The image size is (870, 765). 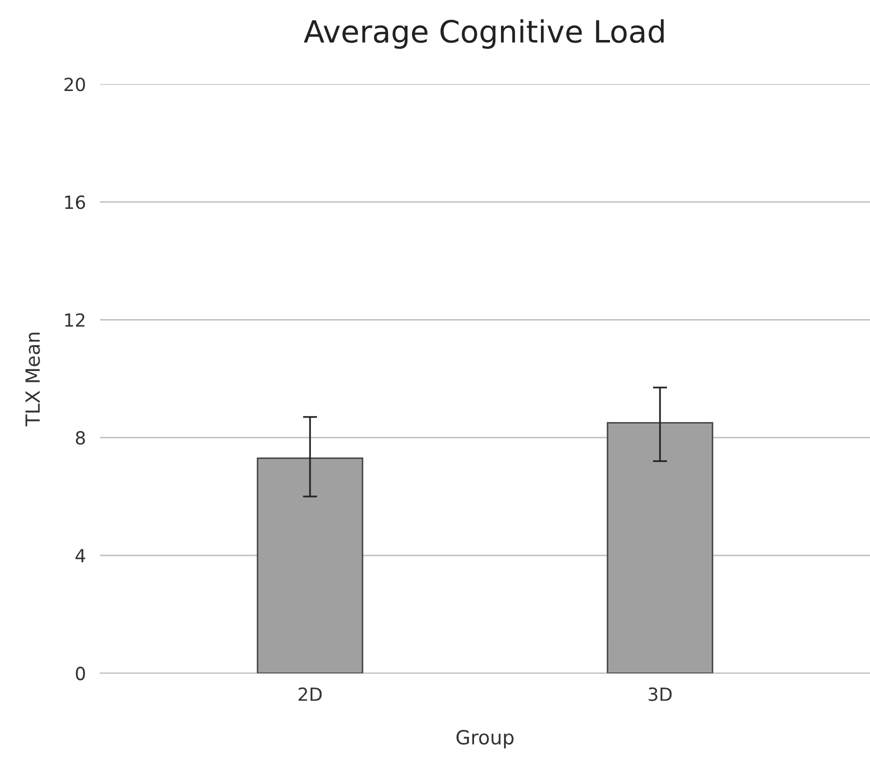 I want to click on y-axis-title: TLX Mean, so click(x=33, y=379).